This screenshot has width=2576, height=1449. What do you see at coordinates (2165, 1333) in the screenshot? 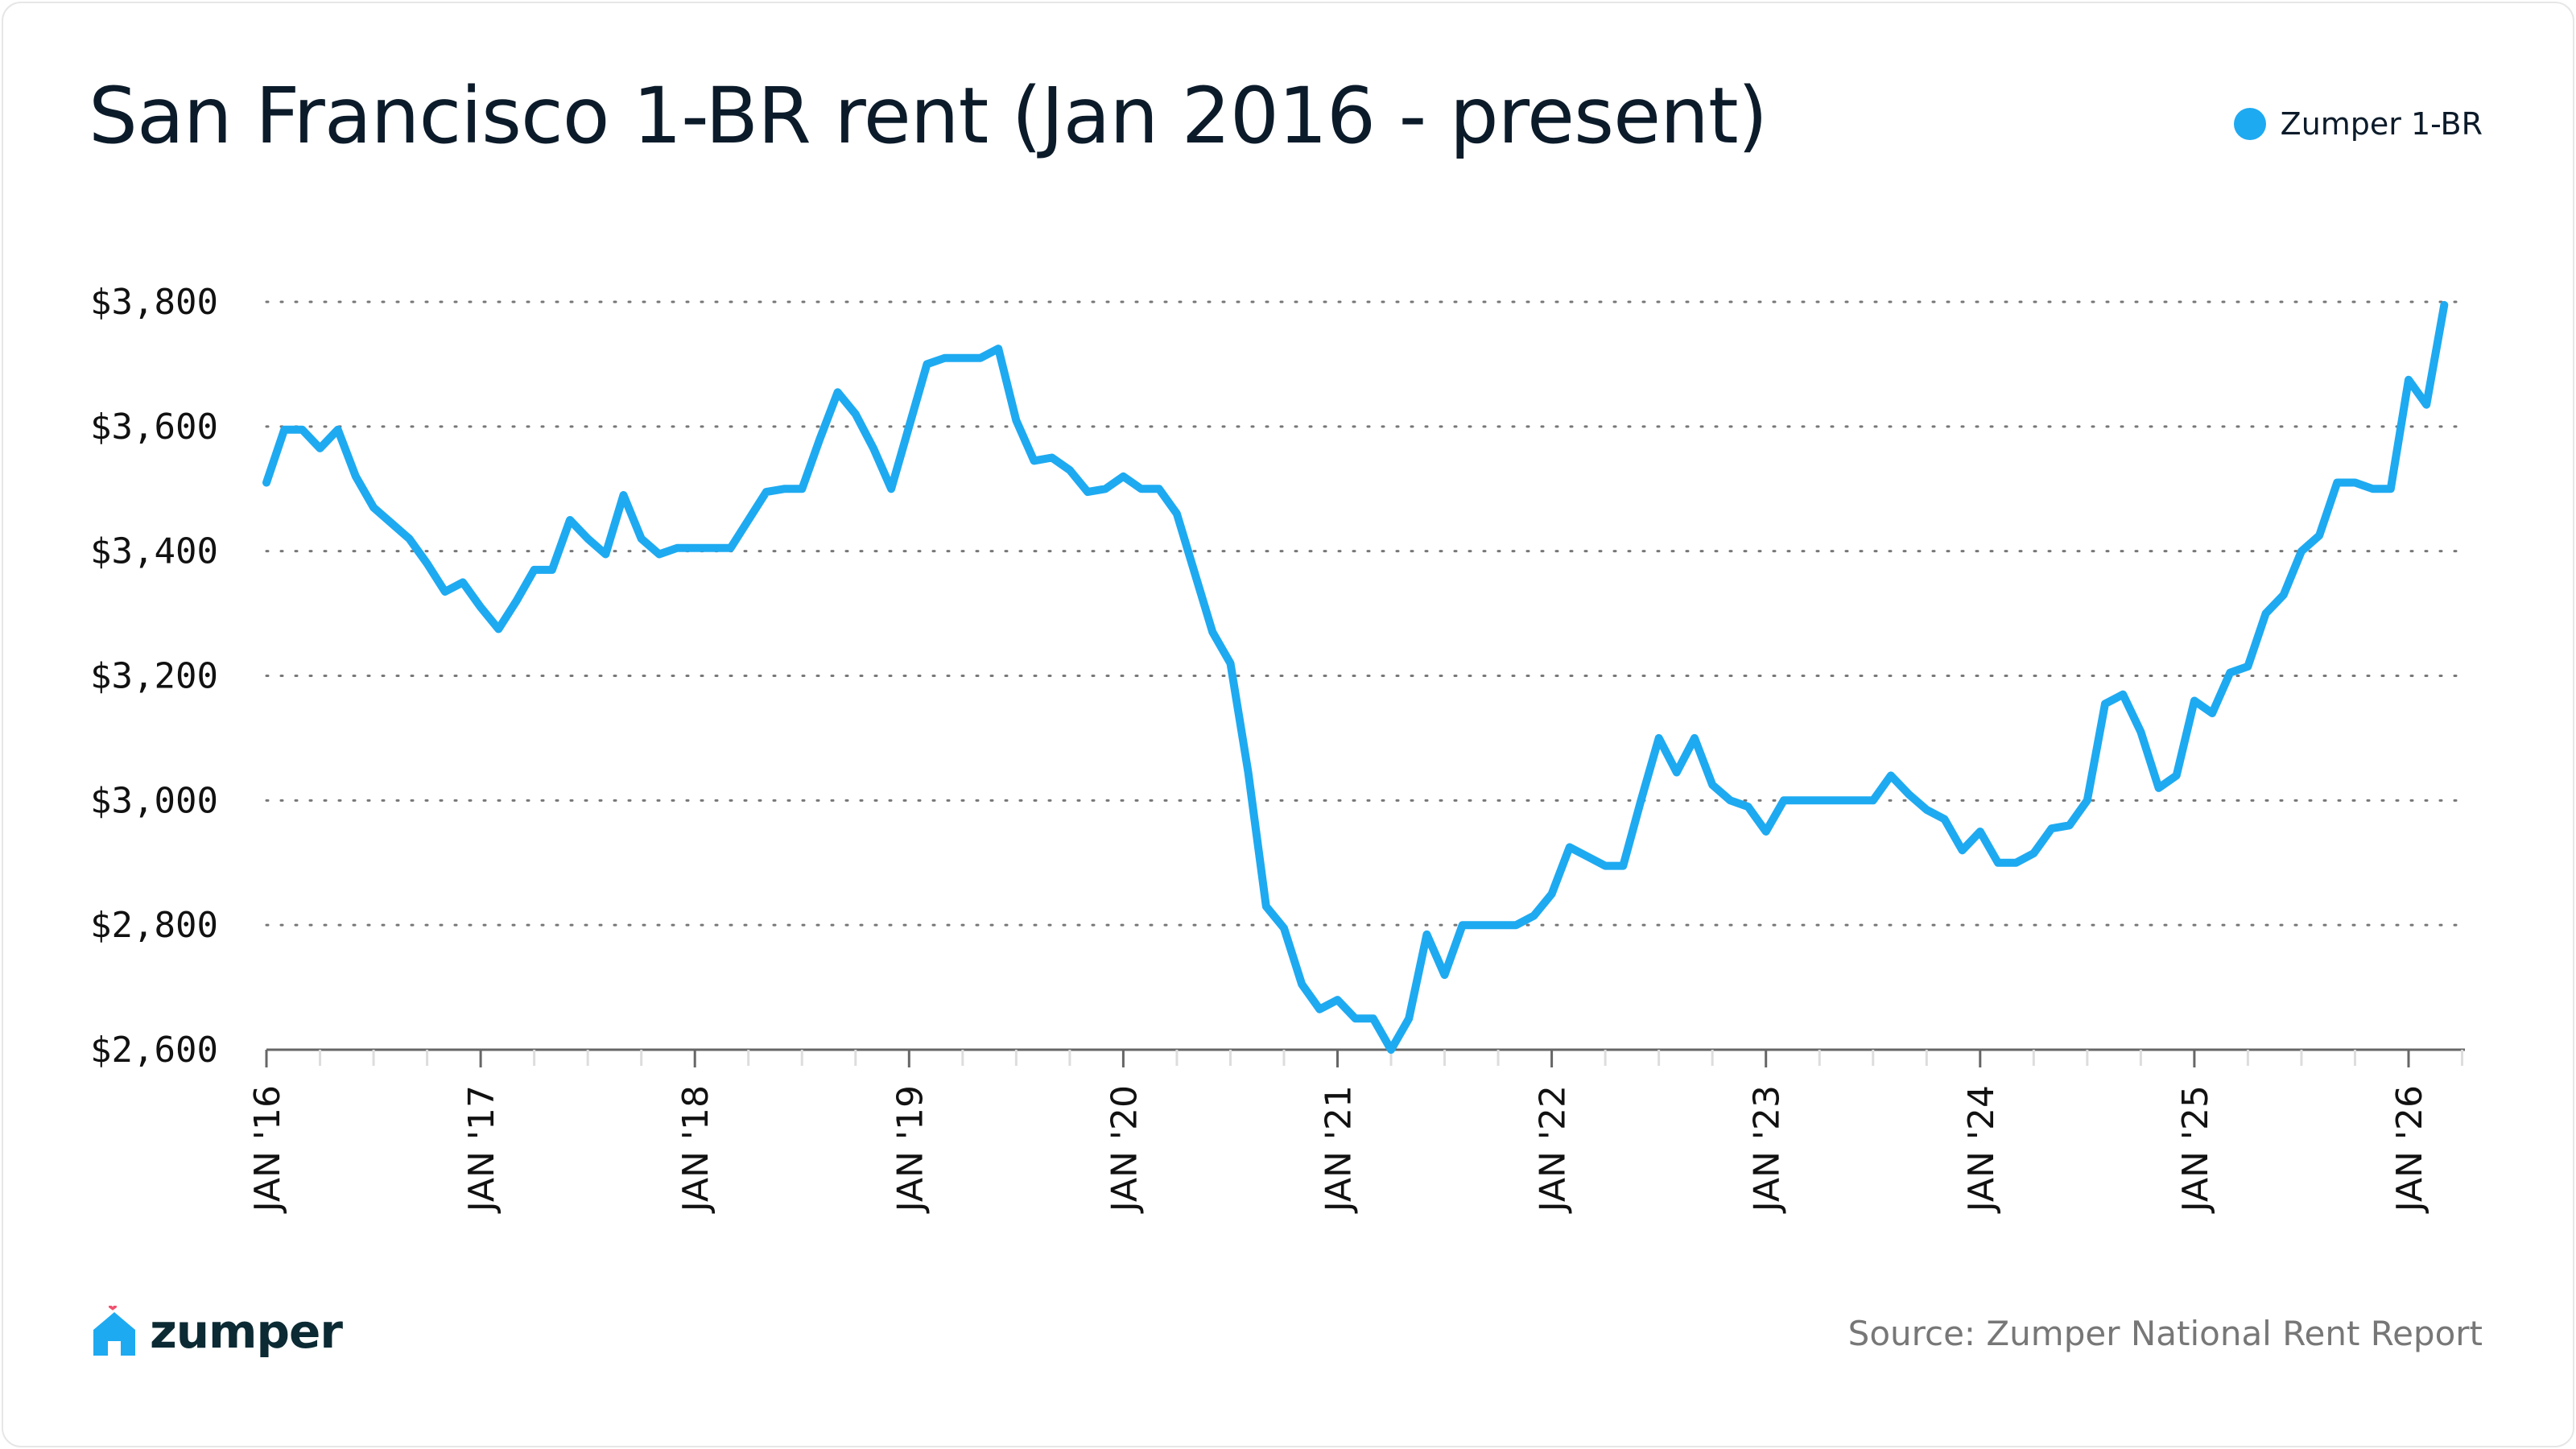
I see `source-note: Source: Zumper National Rent Report` at bounding box center [2165, 1333].